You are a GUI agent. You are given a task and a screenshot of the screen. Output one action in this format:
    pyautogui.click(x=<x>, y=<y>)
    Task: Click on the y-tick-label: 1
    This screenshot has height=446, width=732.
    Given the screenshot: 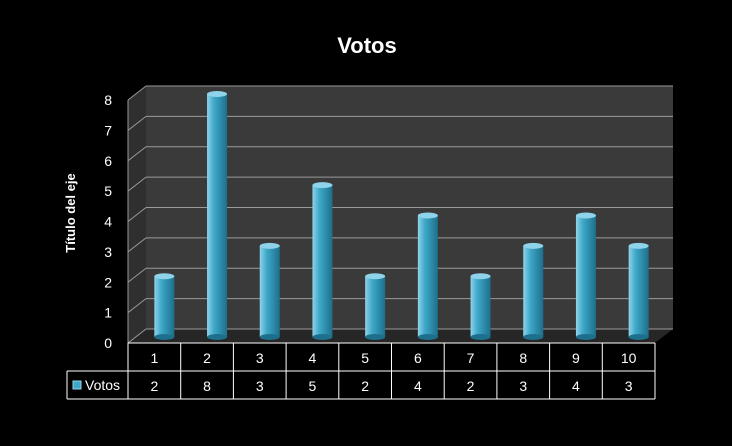 What is the action you would take?
    pyautogui.click(x=108, y=313)
    